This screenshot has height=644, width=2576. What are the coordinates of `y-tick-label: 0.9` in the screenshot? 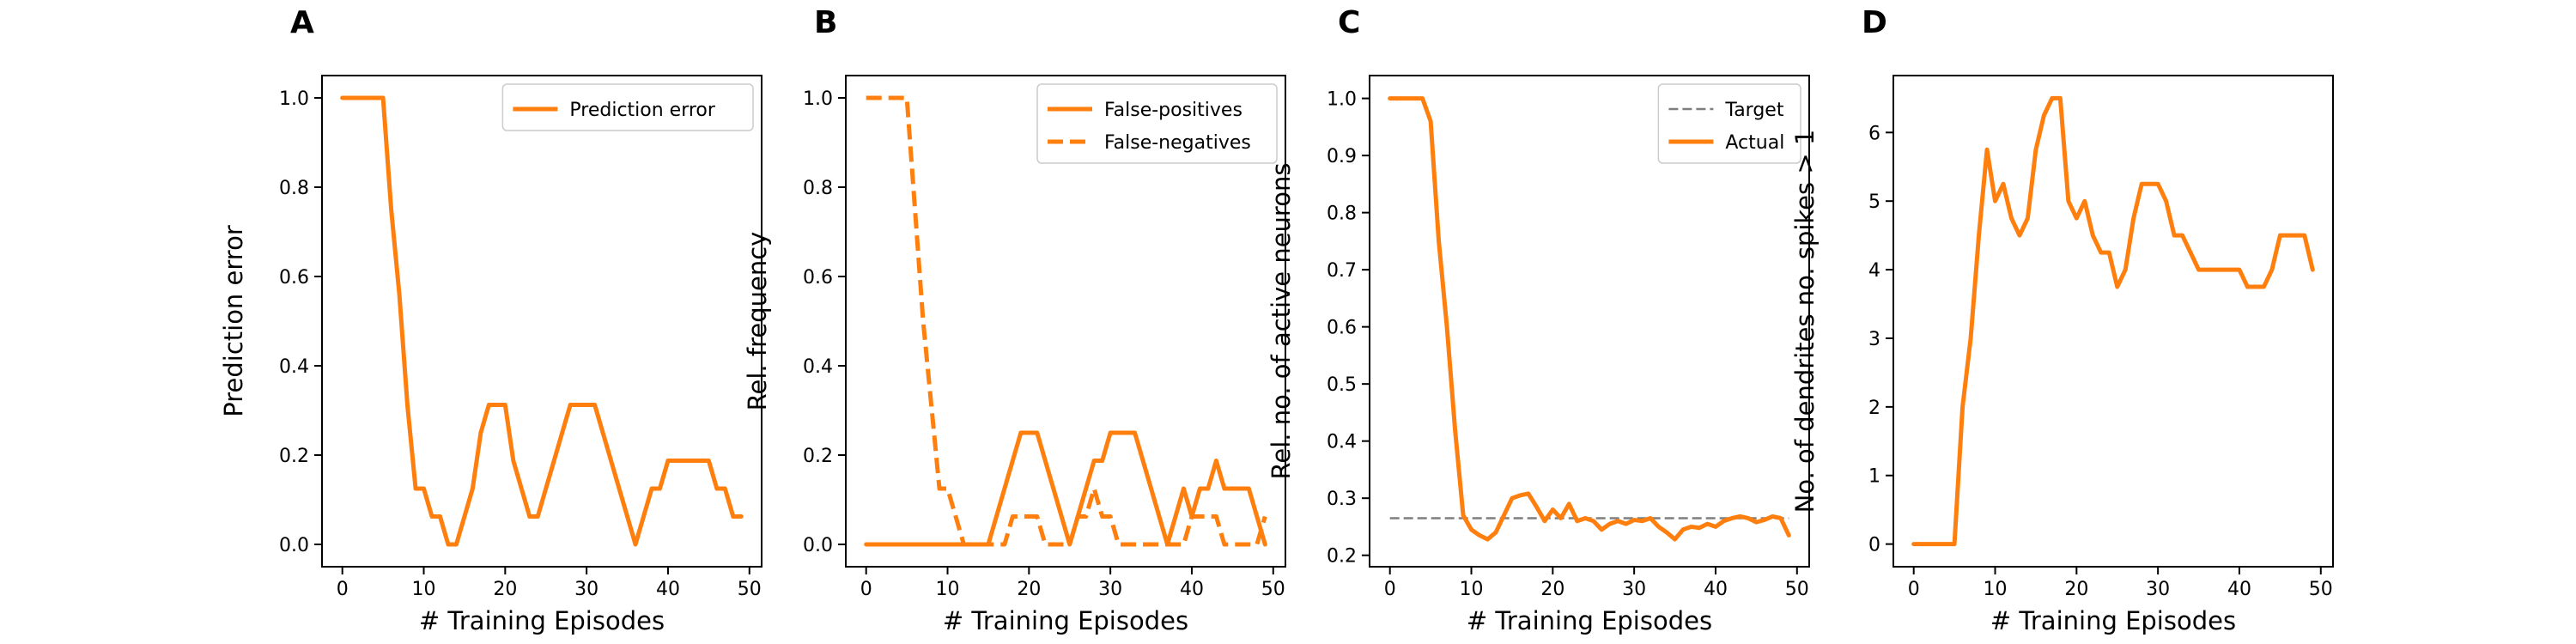 It's located at (1342, 156).